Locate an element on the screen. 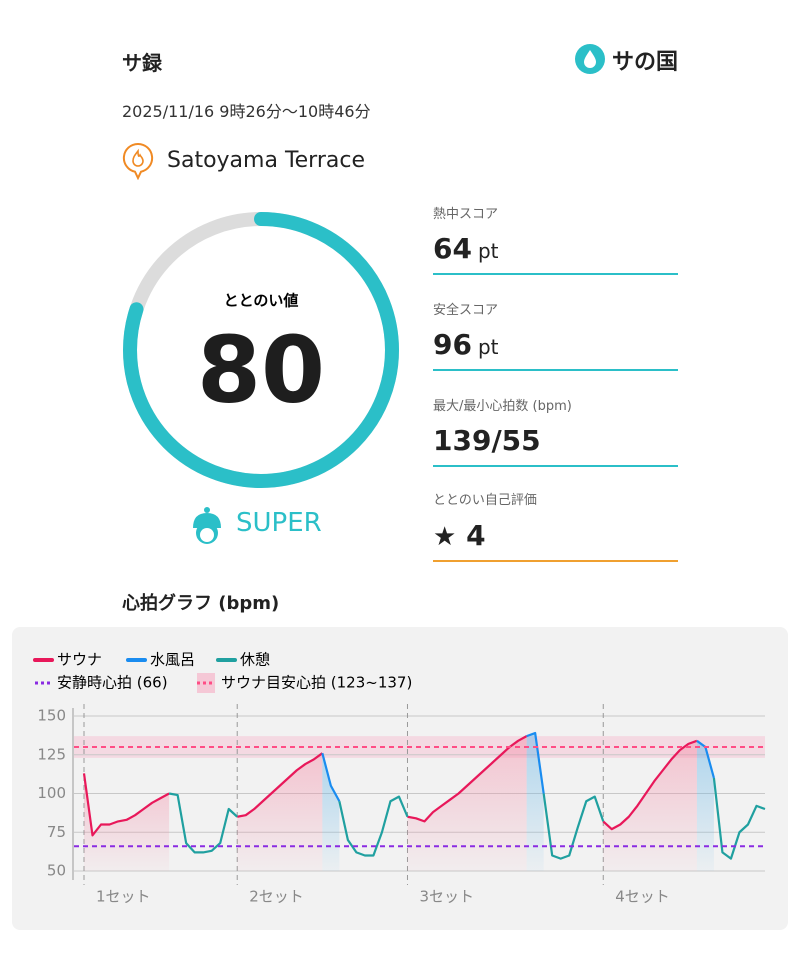 The width and height of the screenshot is (800, 977). logo-icon is located at coordinates (590, 59).